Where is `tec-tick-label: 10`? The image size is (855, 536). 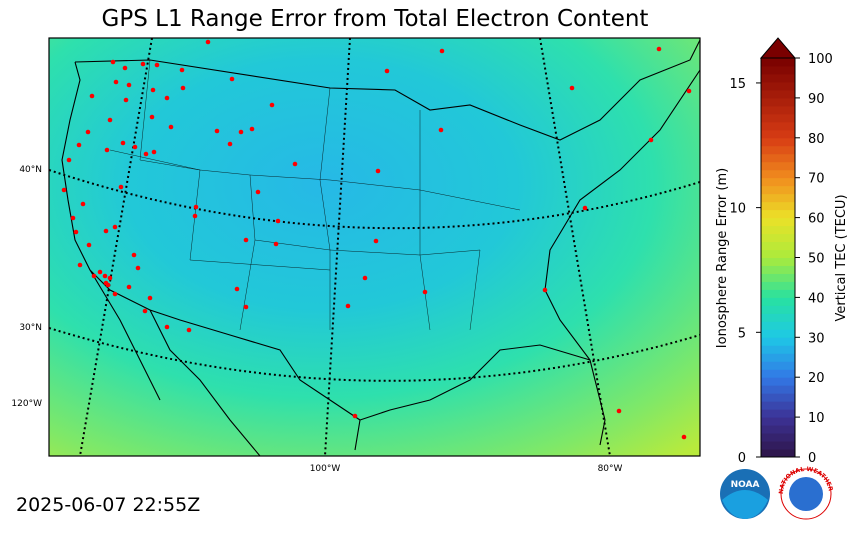
tec-tick-label: 10 is located at coordinates (816, 418).